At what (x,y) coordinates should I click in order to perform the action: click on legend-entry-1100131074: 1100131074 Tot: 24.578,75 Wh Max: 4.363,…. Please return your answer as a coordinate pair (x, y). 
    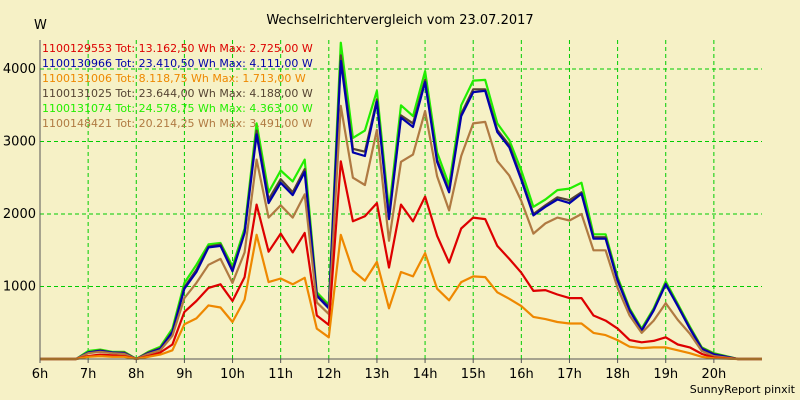
    Looking at the image, I should click on (177, 108).